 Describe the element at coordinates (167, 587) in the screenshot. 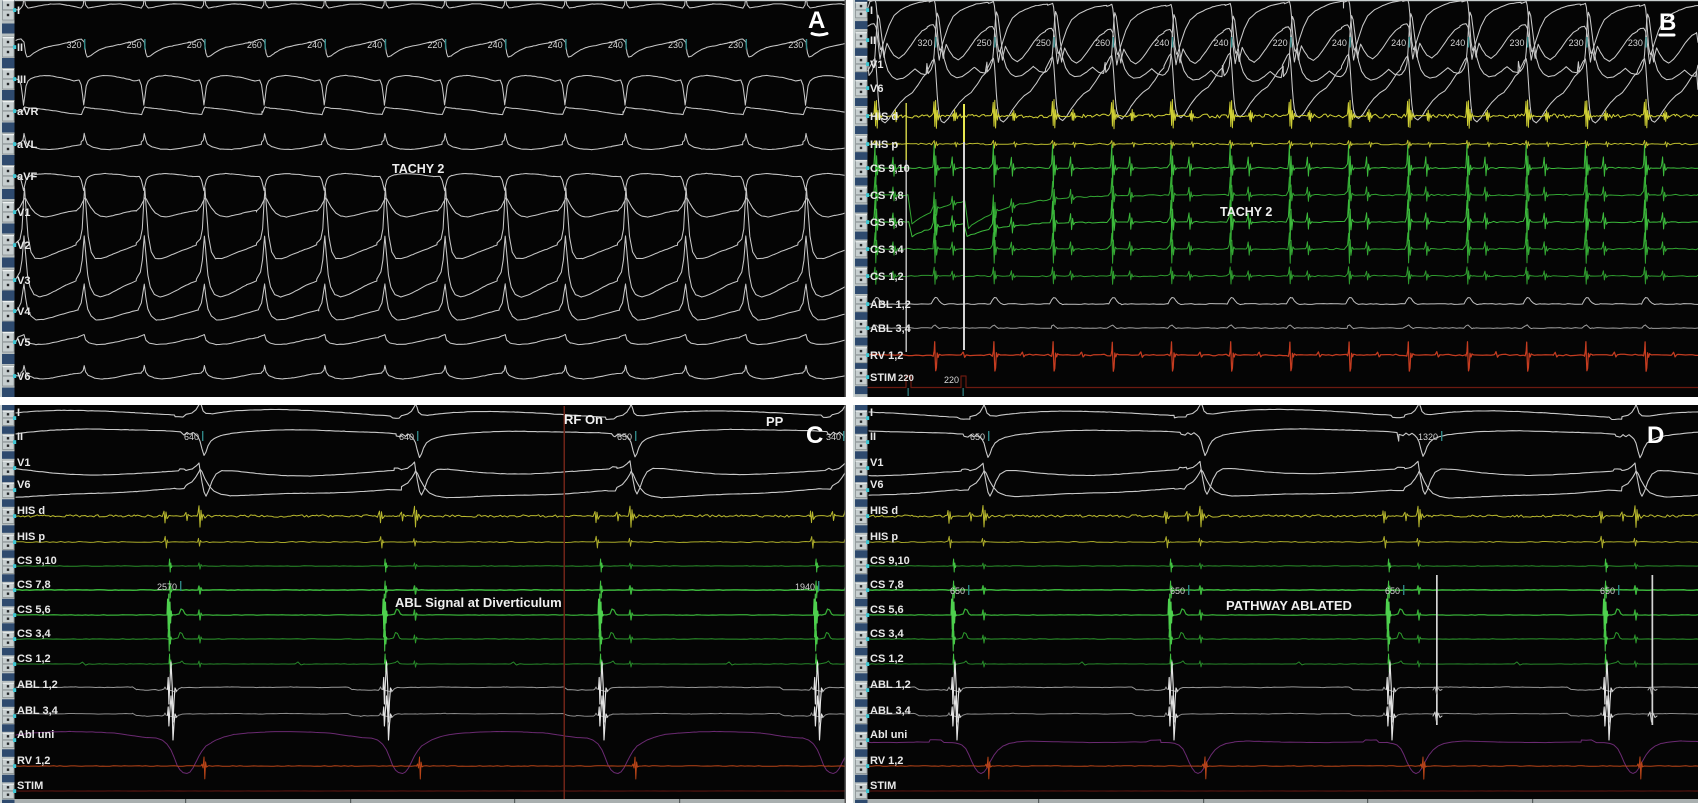

I see `svg-text: 2570` at that location.